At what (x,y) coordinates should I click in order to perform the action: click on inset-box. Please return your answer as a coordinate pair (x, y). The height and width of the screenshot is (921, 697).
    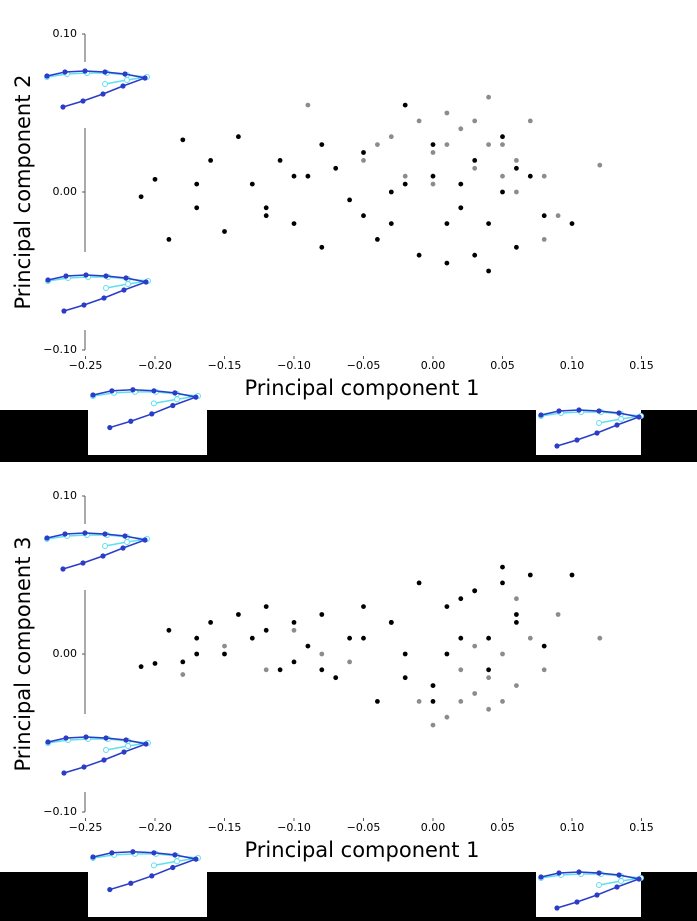
    Looking at the image, I should click on (588, 879).